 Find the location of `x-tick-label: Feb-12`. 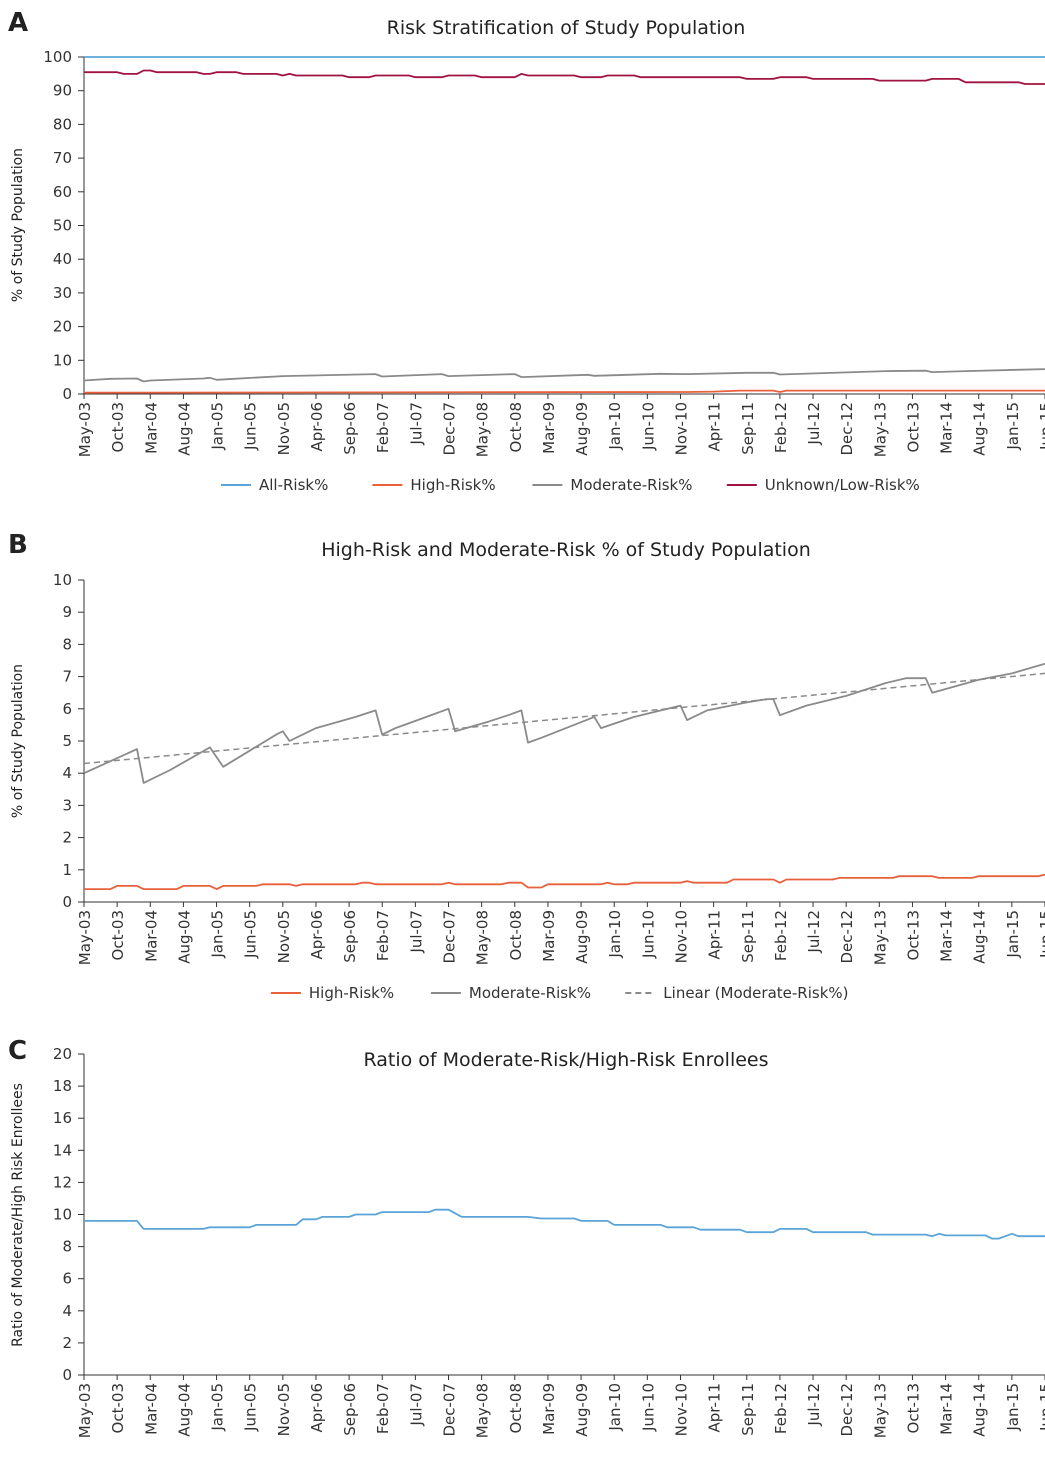

x-tick-label: Feb-12 is located at coordinates (781, 935).